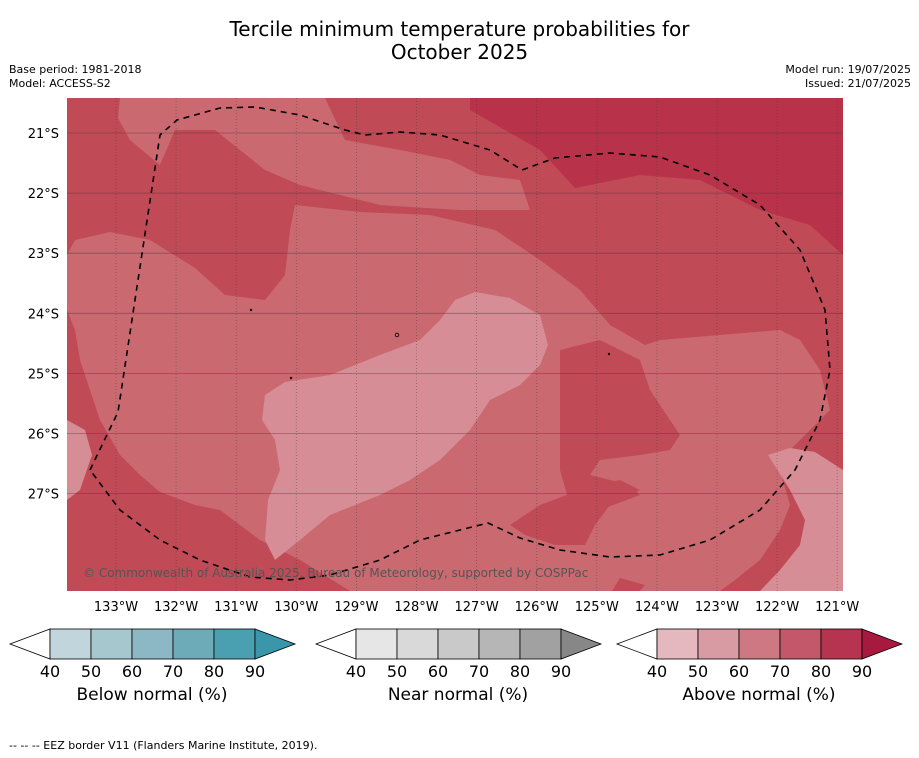 This screenshot has width=919, height=758. I want to click on zone-70-80-bottom-patch, so click(628, 584).